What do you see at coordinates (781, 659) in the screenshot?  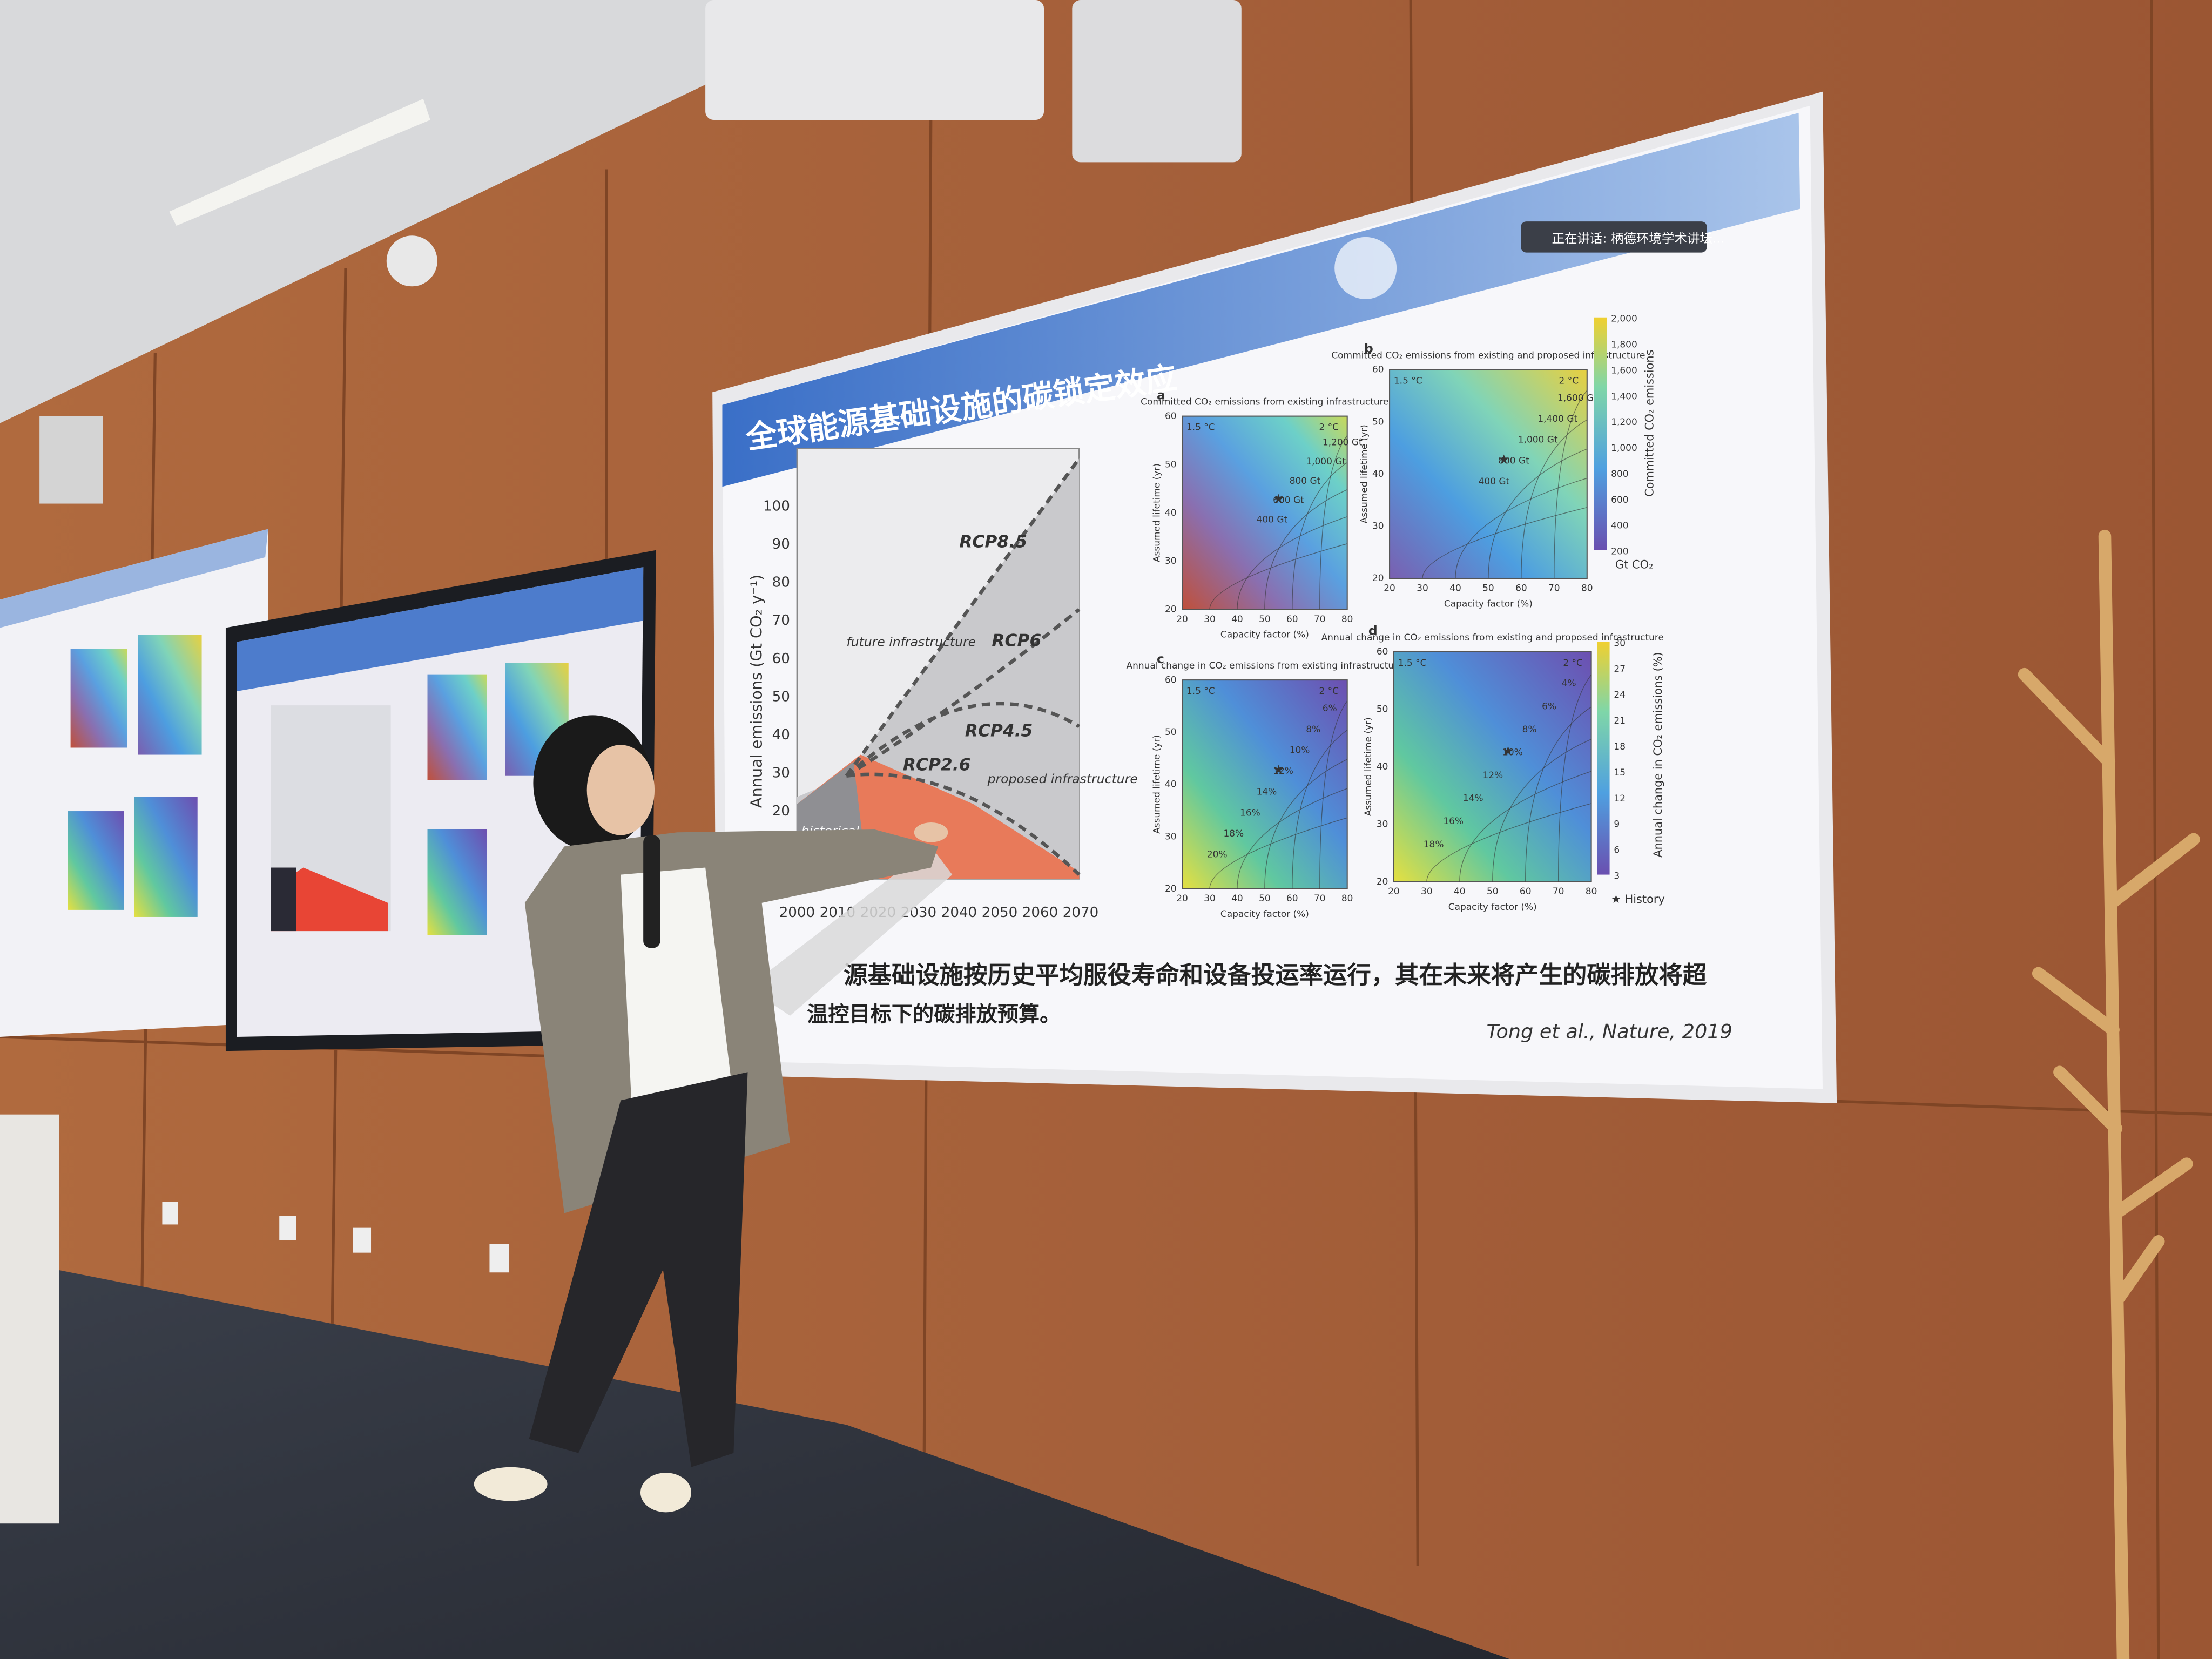 I see `y-tick-label: 60` at bounding box center [781, 659].